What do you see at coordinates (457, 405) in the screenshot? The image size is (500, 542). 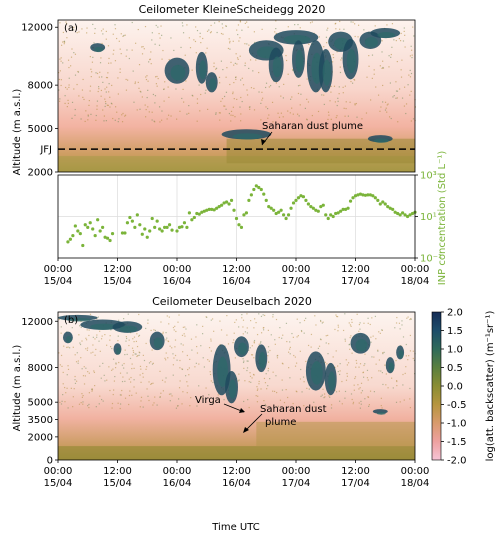 I see `colorbar-tick-label: -0.5` at bounding box center [457, 405].